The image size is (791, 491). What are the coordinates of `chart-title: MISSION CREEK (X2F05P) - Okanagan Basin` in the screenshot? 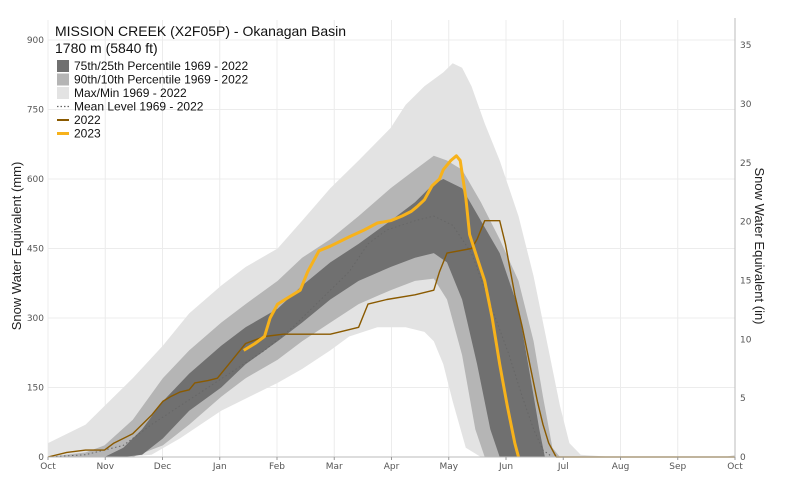 It's located at (200, 31).